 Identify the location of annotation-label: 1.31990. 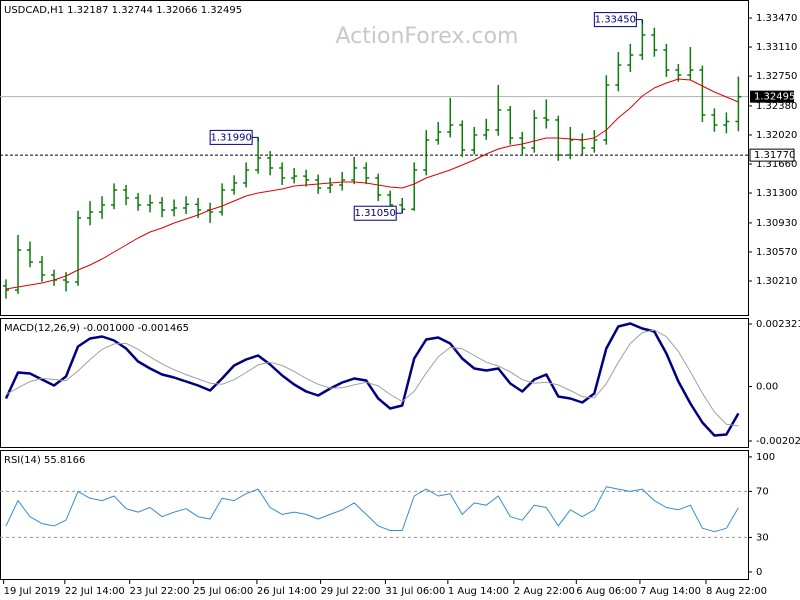
(230, 137).